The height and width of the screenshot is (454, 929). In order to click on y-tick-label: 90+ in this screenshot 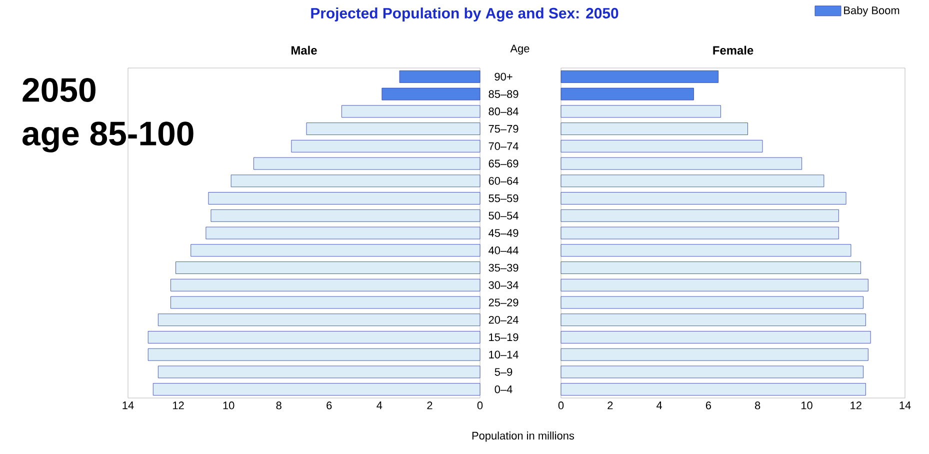, I will do `click(503, 76)`.